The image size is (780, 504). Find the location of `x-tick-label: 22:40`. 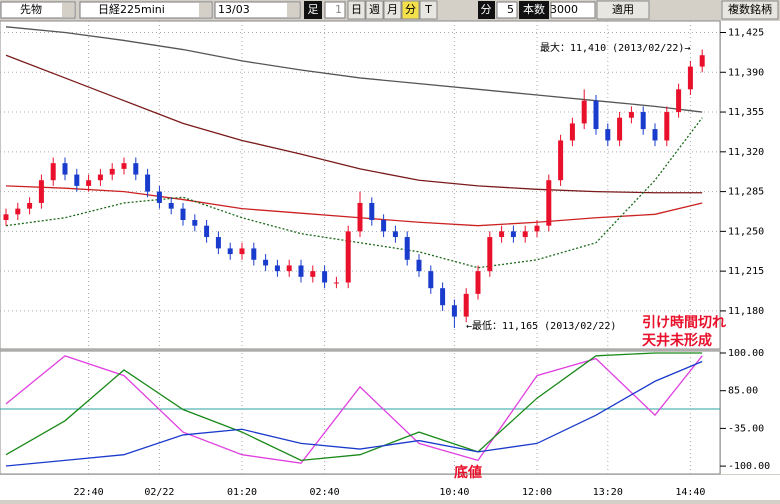

x-tick-label: 22:40 is located at coordinates (89, 492).